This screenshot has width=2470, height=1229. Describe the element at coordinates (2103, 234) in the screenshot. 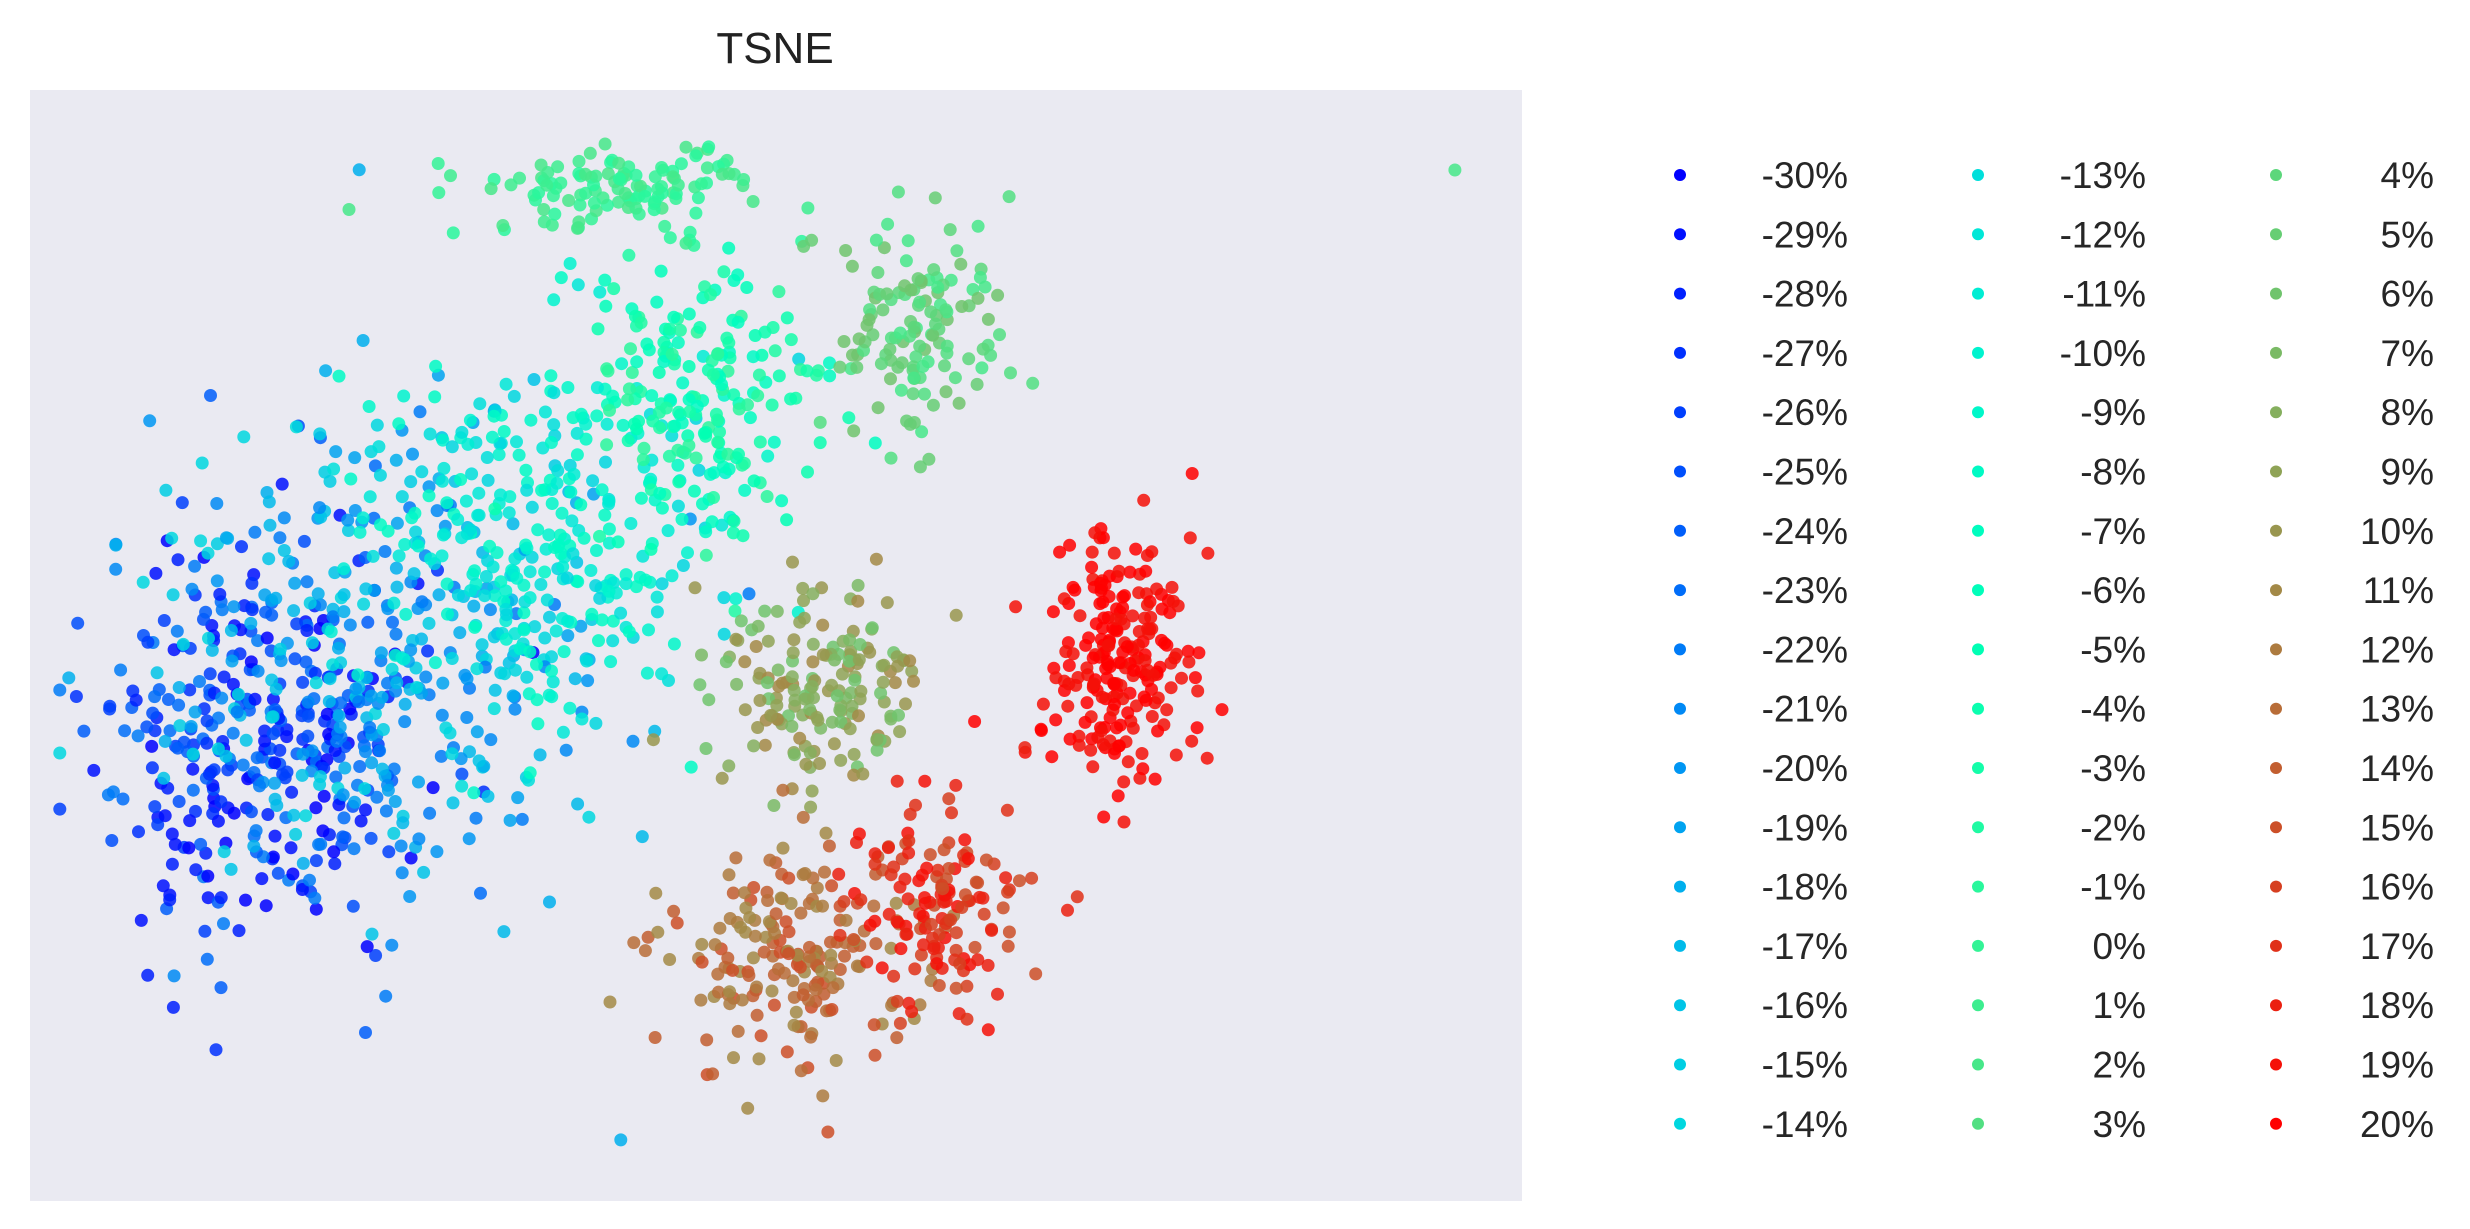

I see `legend-label: -12%` at that location.